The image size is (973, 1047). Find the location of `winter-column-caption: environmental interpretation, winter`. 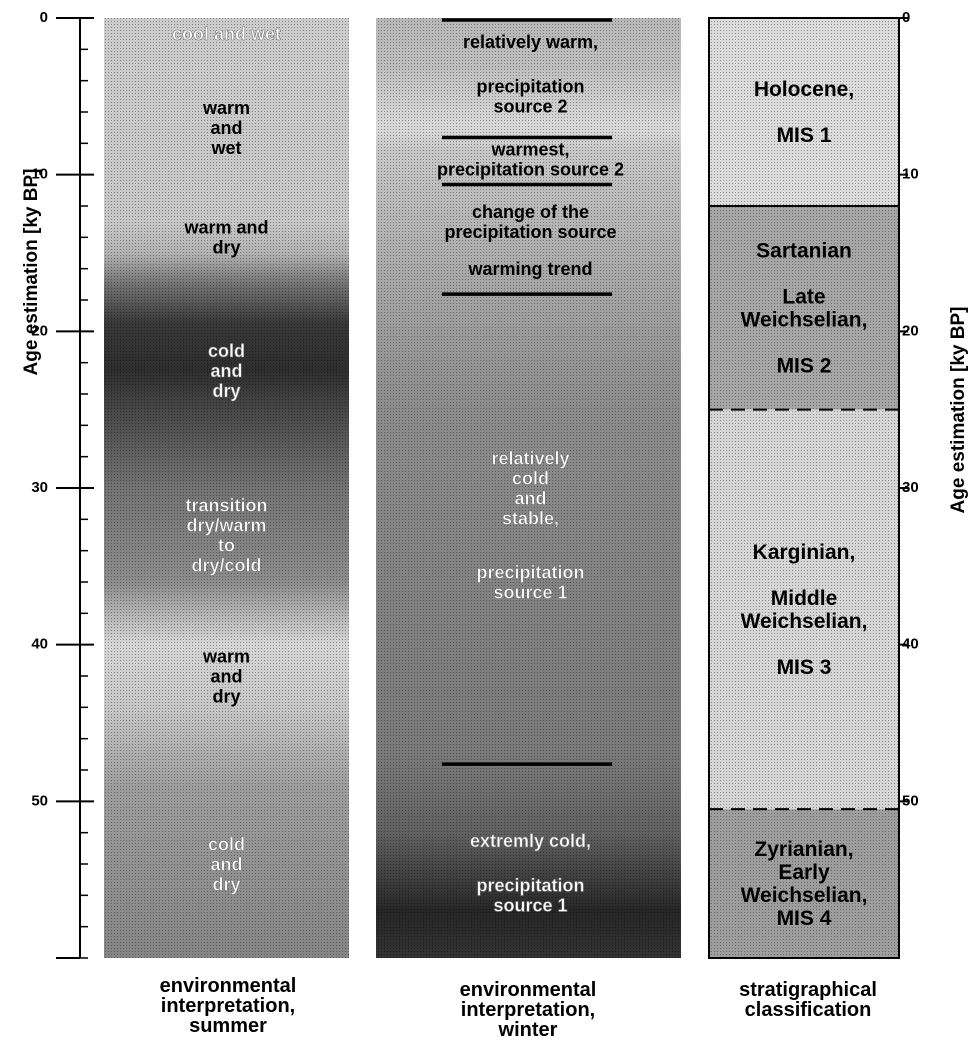

winter-column-caption: environmental interpretation, winter is located at coordinates (528, 1010).